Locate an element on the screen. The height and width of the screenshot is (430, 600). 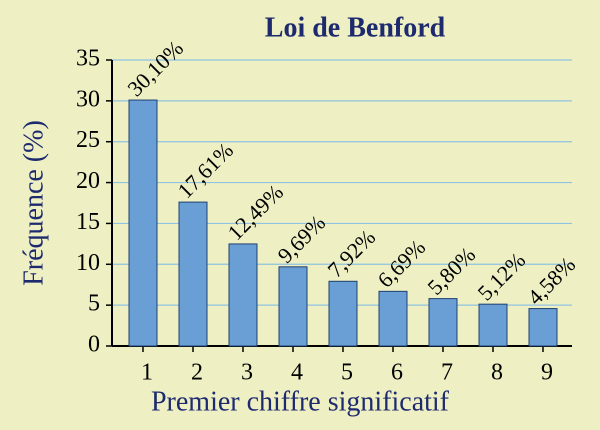
chart-title: Loi de Benford is located at coordinates (355, 27).